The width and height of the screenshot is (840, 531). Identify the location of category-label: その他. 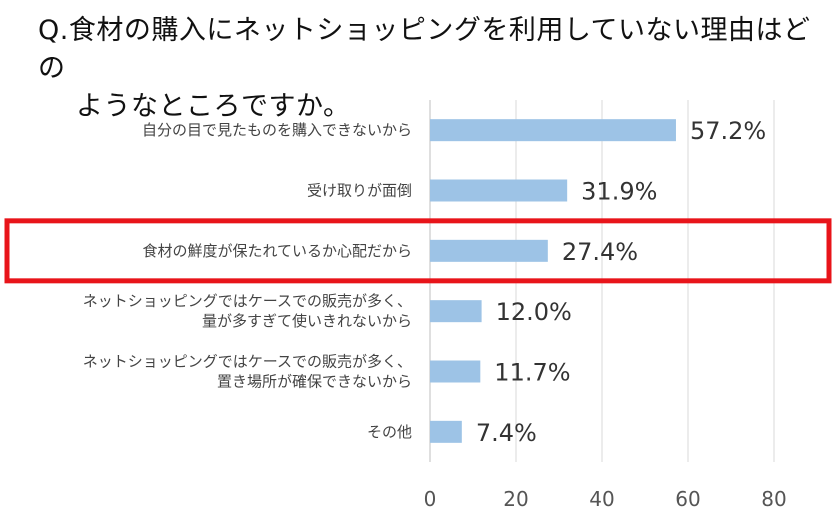
(389, 432).